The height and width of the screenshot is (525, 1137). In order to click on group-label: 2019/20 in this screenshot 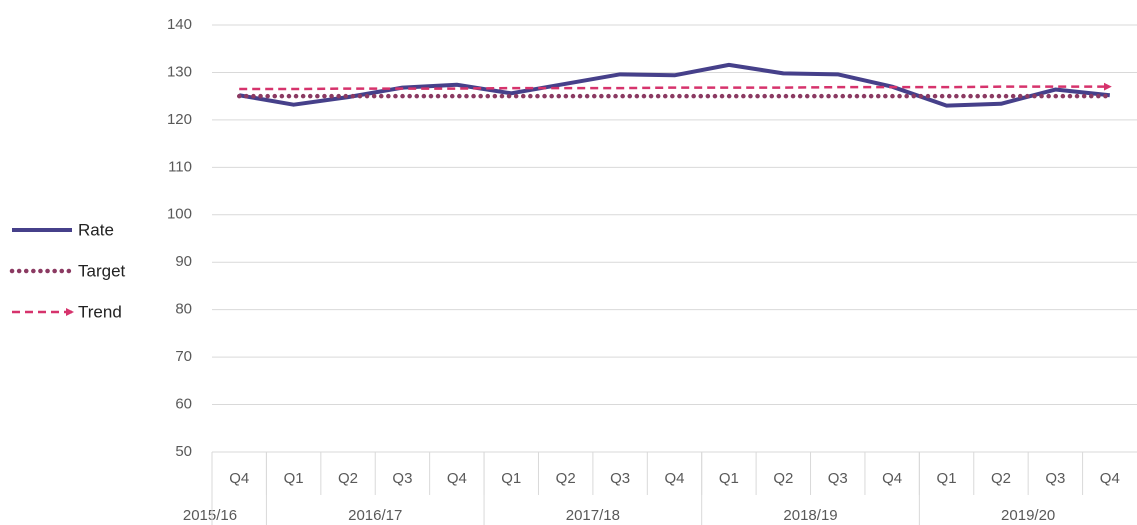, I will do `click(1028, 515)`.